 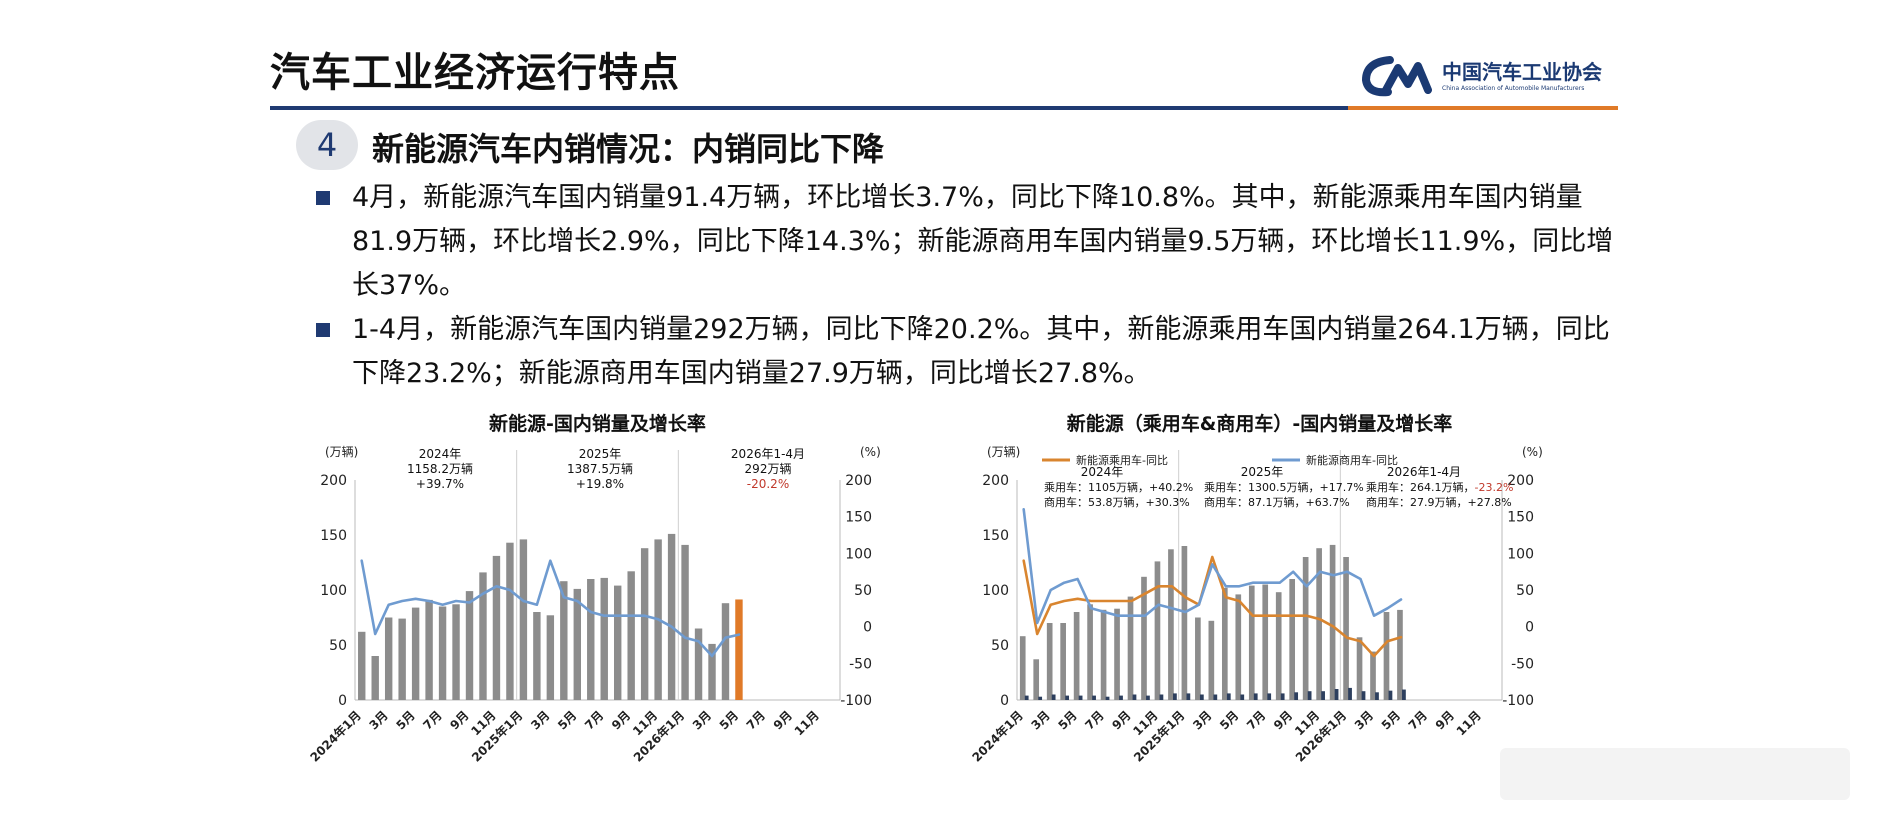 I want to click on annotation-passenger: 乘用车：264.1万辆，-23.2%, so click(x=1439, y=487).